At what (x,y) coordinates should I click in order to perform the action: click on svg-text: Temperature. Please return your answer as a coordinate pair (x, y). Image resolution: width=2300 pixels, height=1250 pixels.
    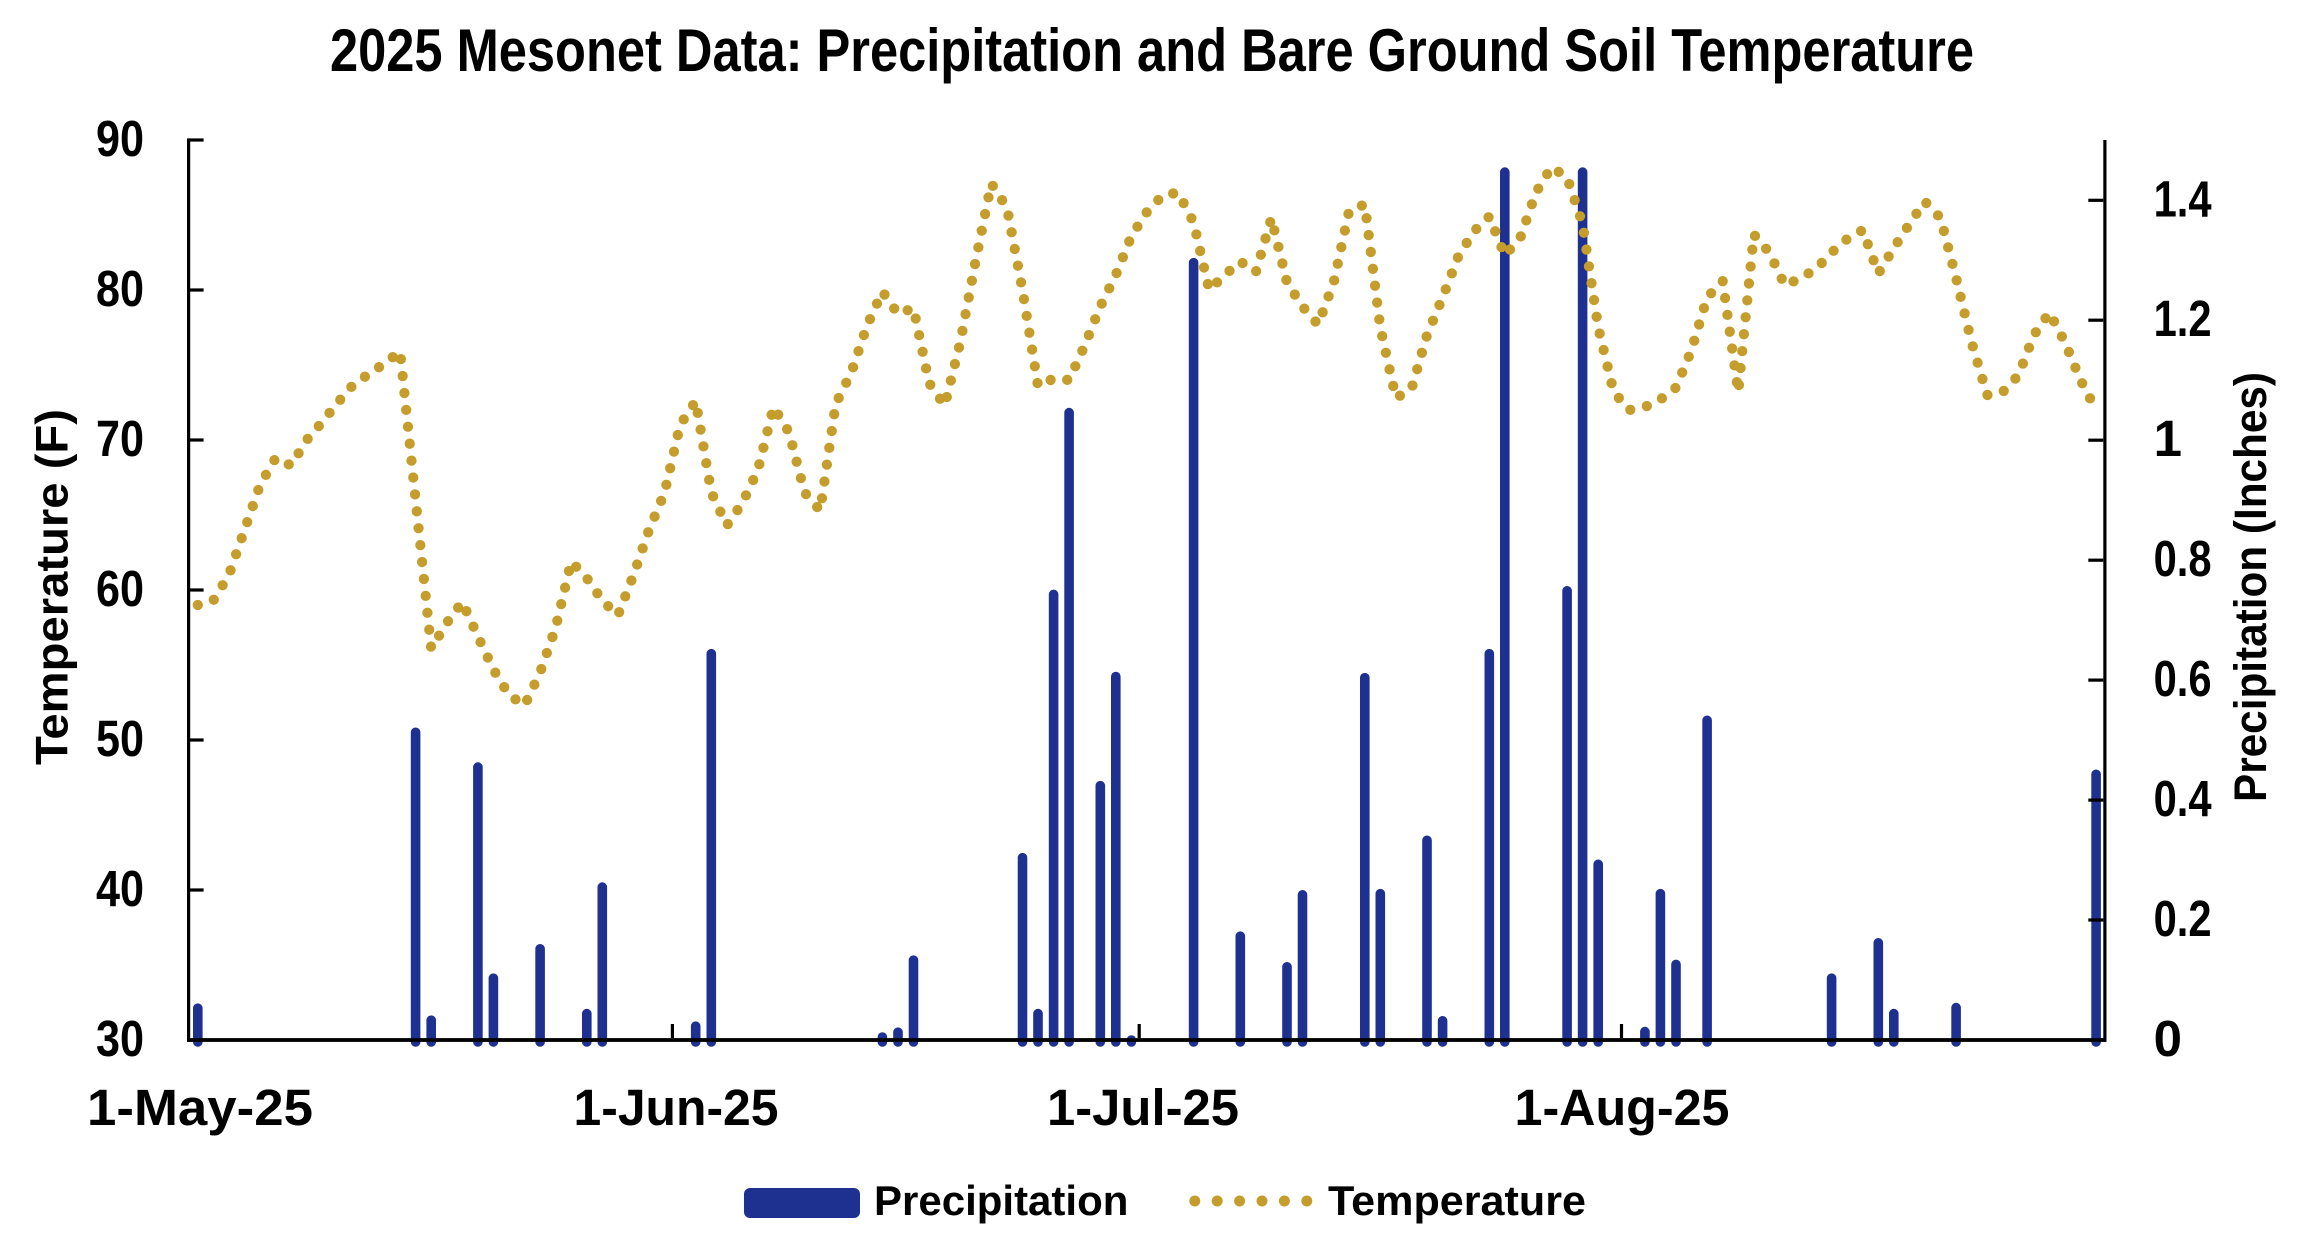
    Looking at the image, I should click on (1457, 1200).